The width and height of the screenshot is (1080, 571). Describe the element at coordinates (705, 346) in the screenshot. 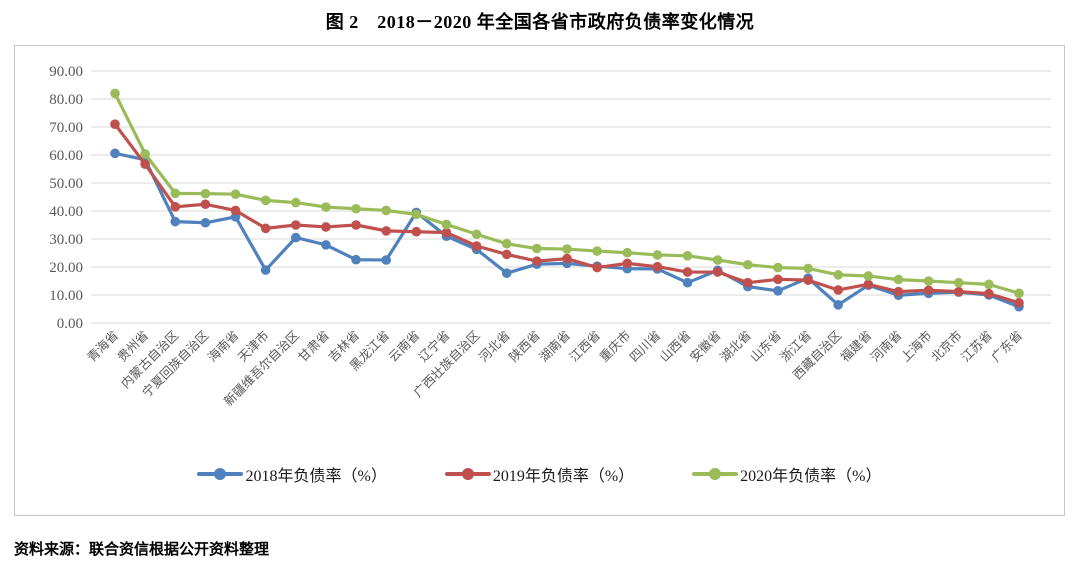

I see `x-tick-label: 安徽省` at that location.